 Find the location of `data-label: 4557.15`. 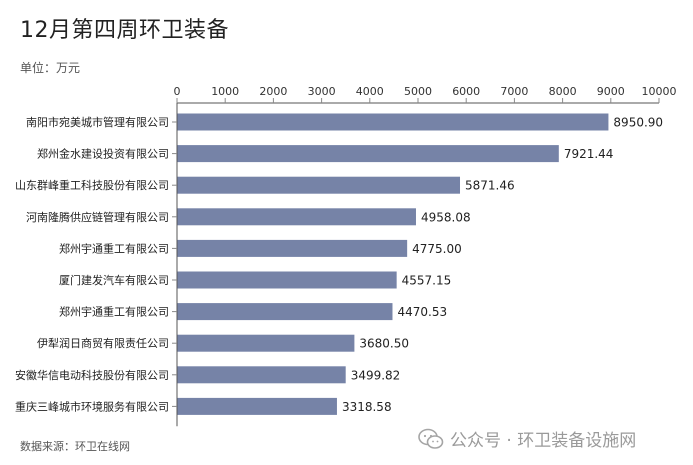

data-label: 4557.15 is located at coordinates (427, 281).